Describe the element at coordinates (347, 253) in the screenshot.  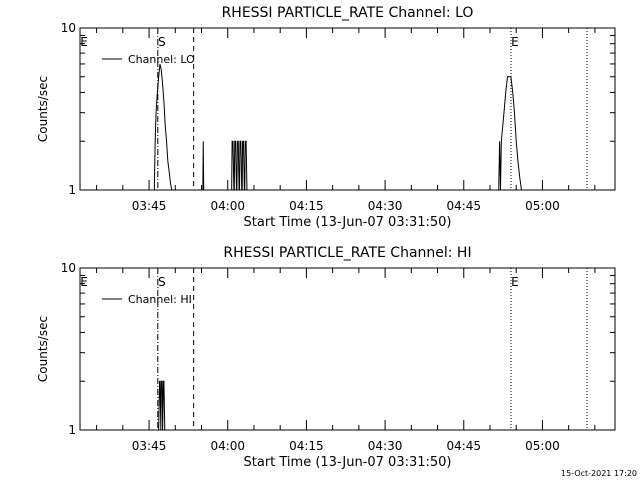
I see `chart-title: RHESSI PARTICLE_RATE Channel: HI` at that location.